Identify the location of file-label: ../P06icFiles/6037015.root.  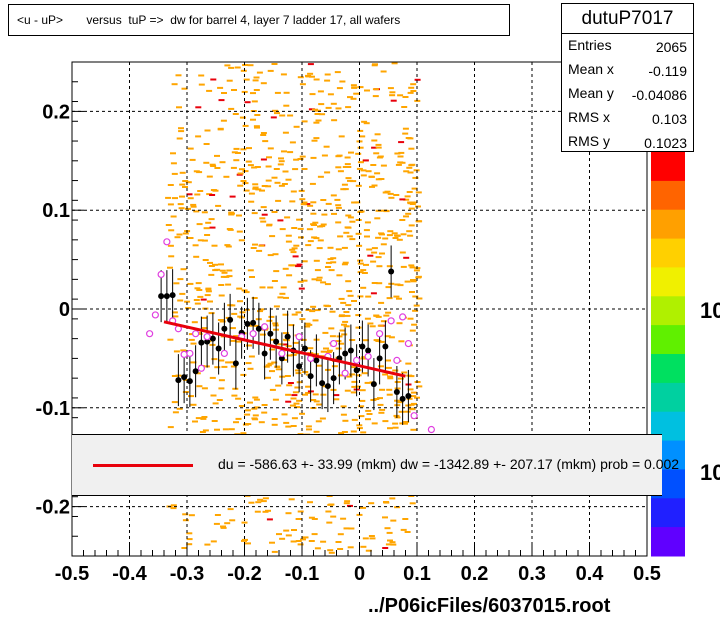
(489, 606).